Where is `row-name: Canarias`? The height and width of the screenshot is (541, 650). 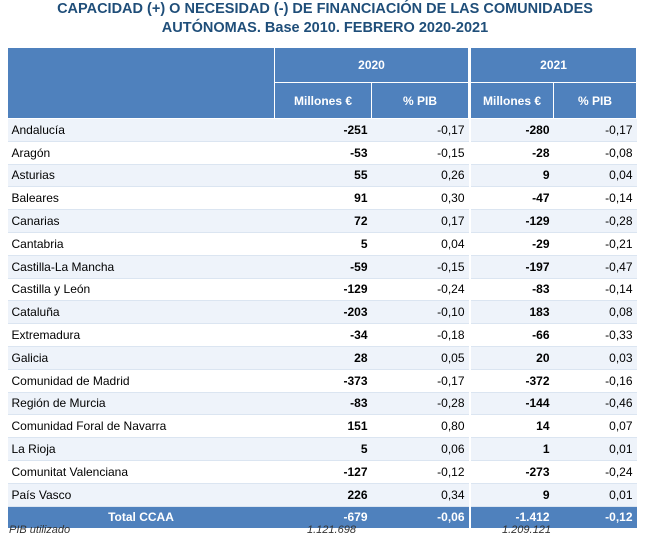 row-name: Canarias is located at coordinates (141, 221).